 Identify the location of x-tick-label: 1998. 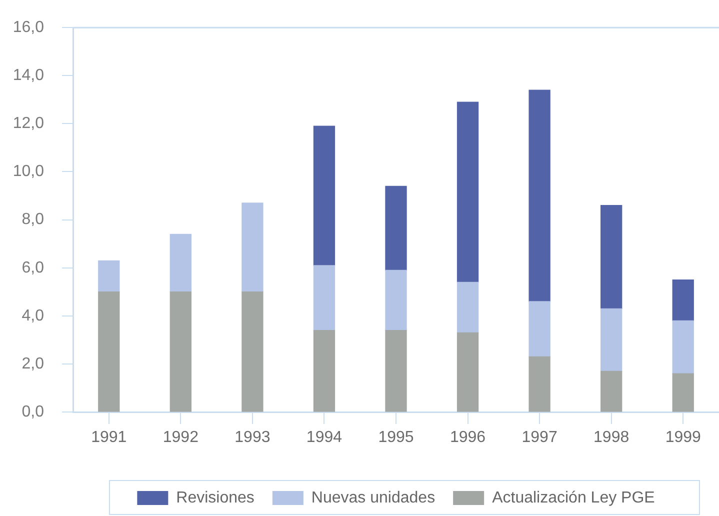
(612, 437).